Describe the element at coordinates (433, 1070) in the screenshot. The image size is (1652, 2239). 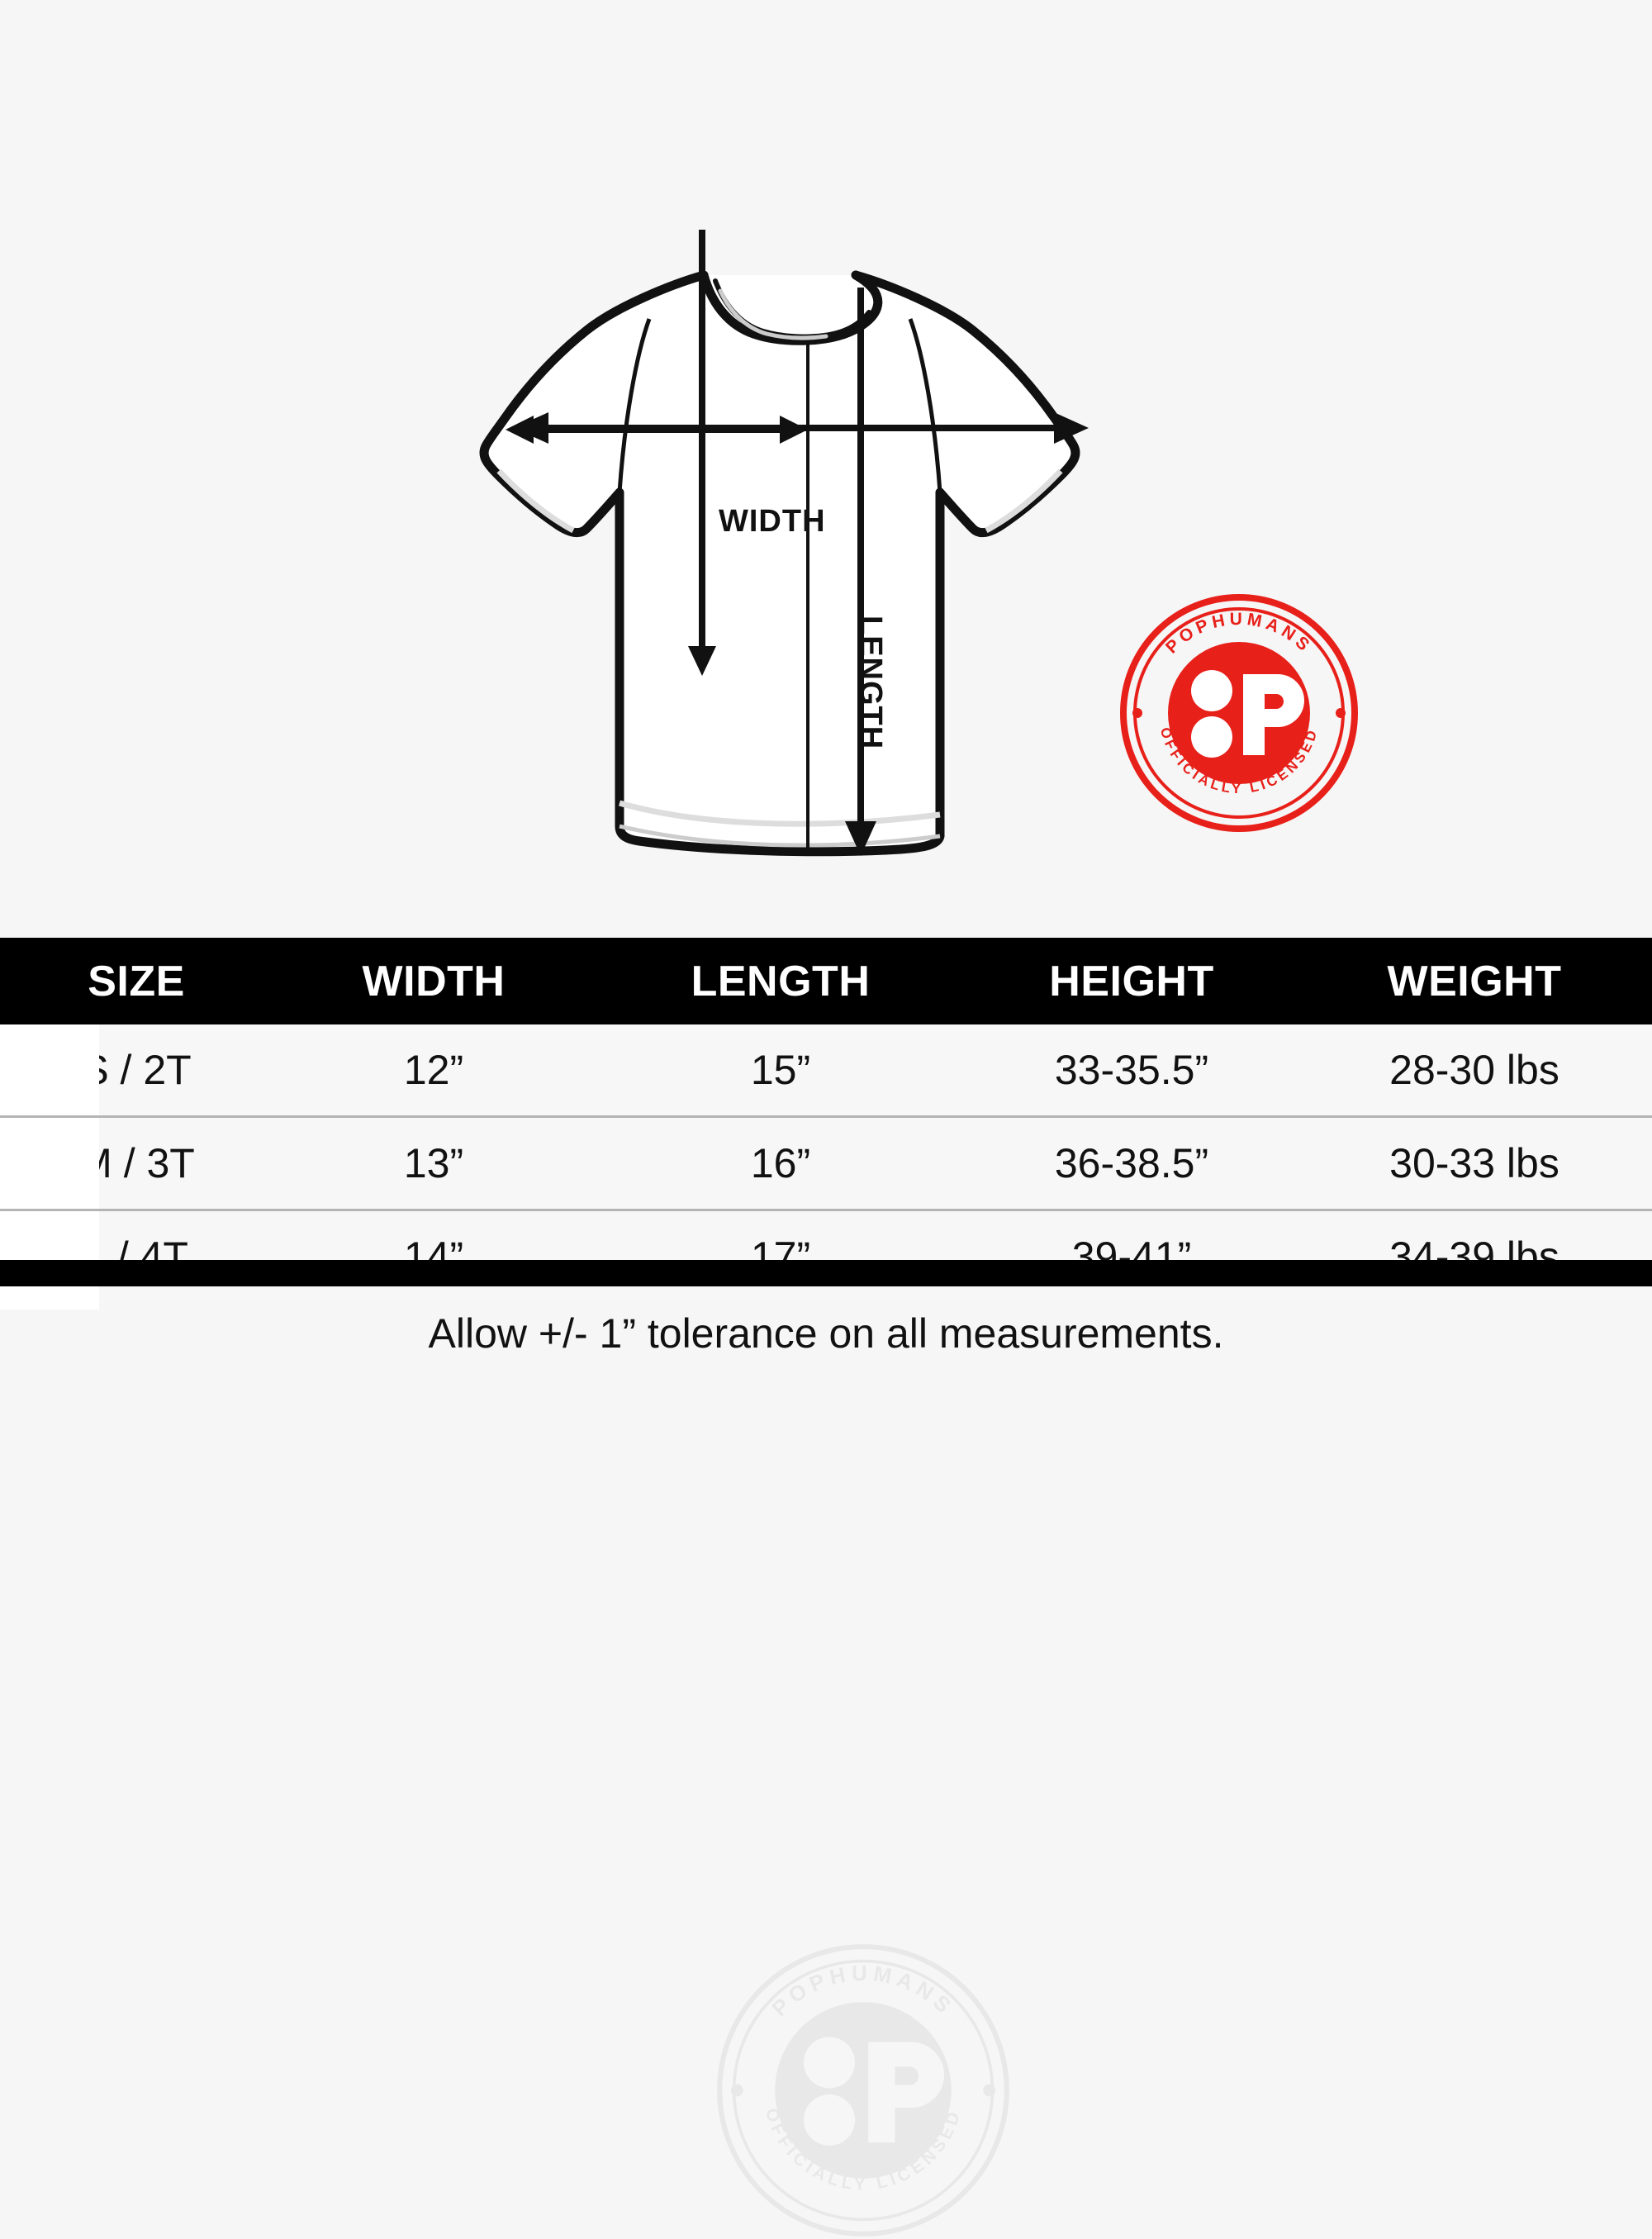
I see `cell-width: 12”` at that location.